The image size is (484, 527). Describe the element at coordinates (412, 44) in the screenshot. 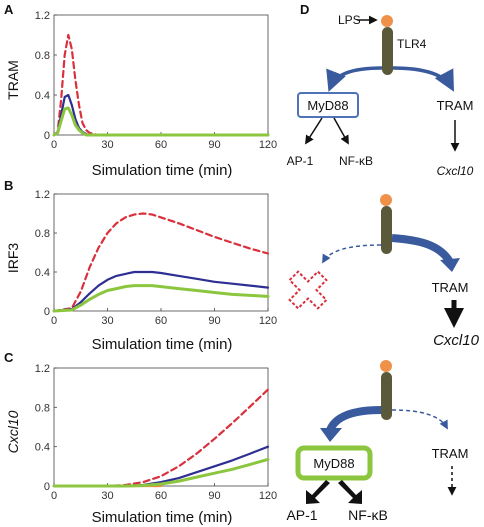

I see `d1-tlr4-label: TLR4` at that location.